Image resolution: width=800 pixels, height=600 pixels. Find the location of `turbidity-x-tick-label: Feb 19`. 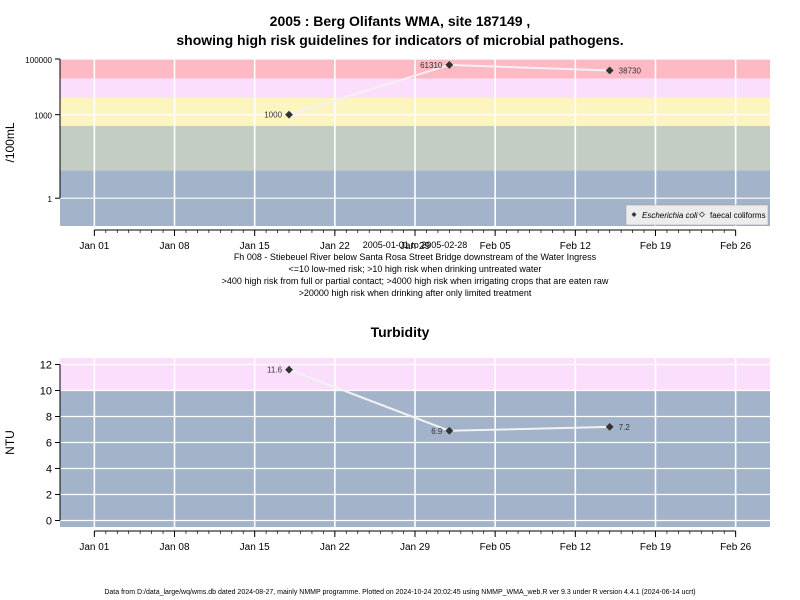

turbidity-x-tick-label: Feb 19 is located at coordinates (656, 547).